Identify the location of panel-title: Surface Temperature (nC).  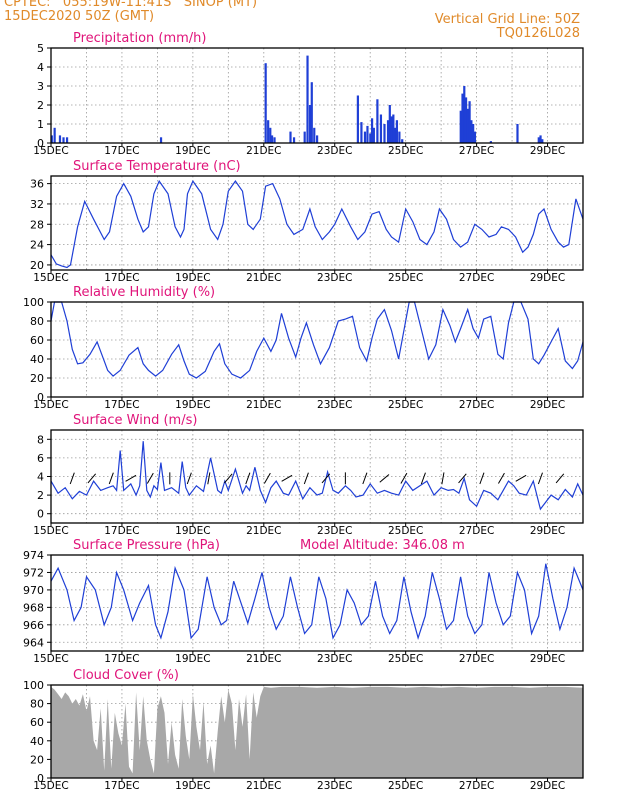
(157, 166).